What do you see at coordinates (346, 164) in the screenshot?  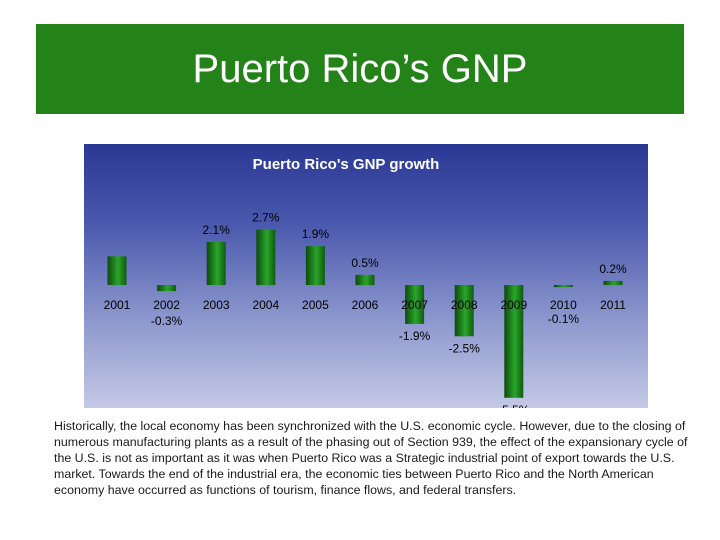 I see `chart-title: Puerto Rico's GNP growth` at bounding box center [346, 164].